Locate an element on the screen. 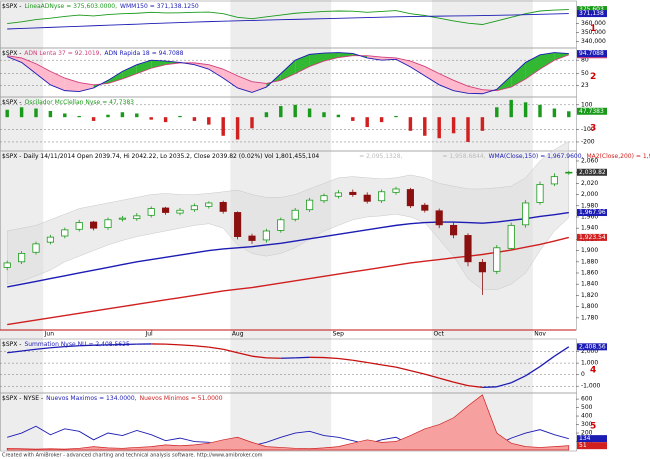 This screenshot has height=459, width=650. legend-readout: = 375,603.0000, is located at coordinates (91, 6).